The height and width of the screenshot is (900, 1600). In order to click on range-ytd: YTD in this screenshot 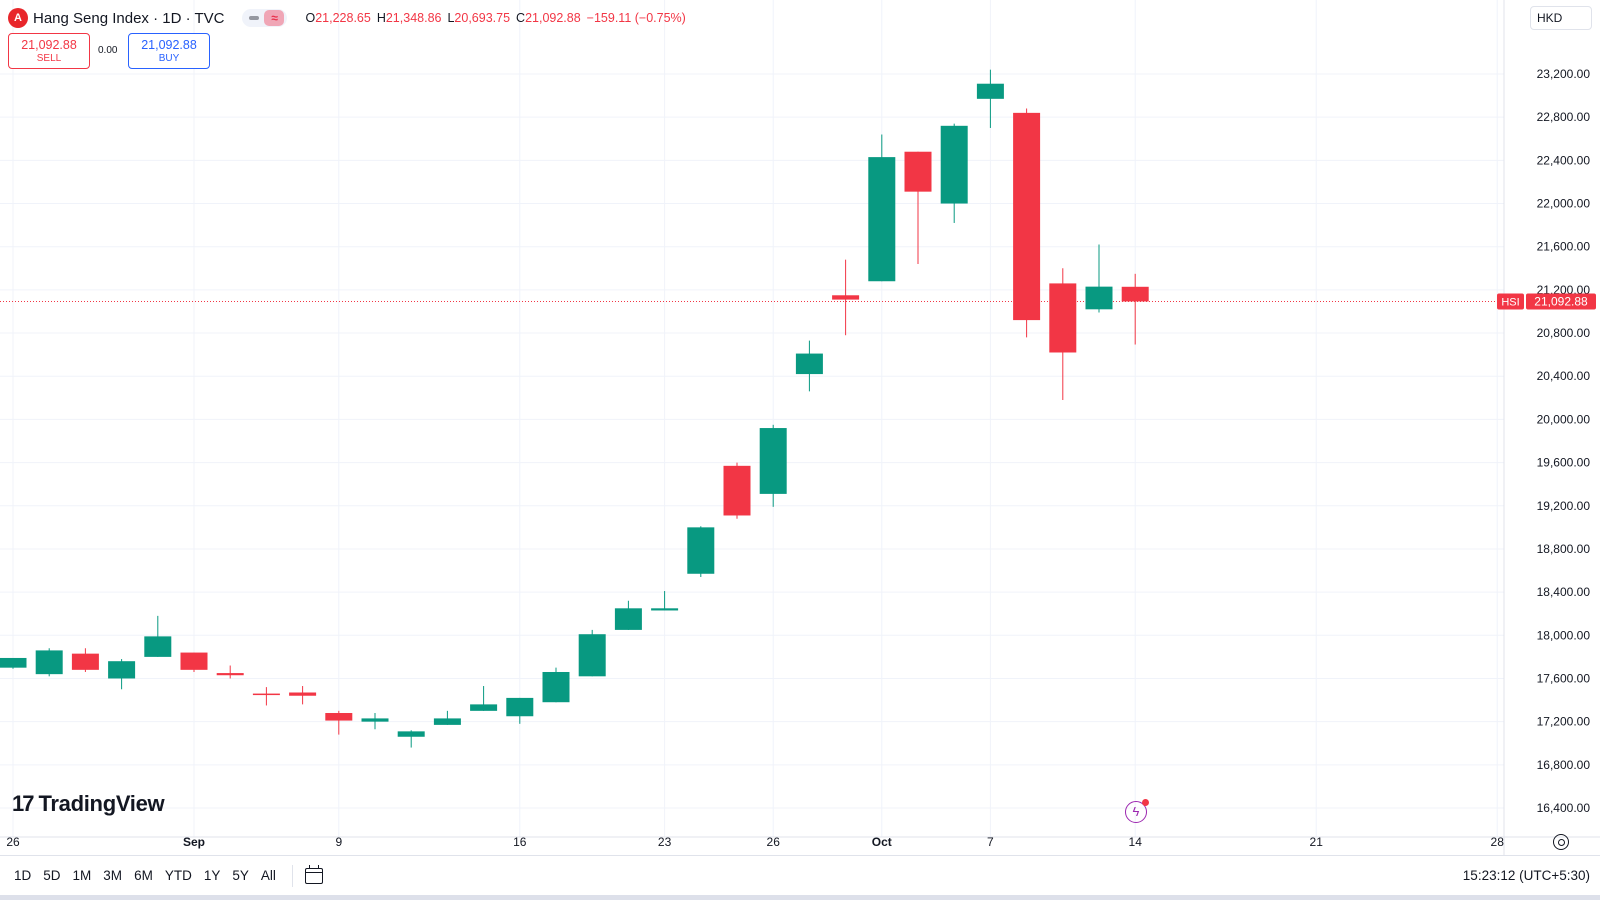, I will do `click(178, 875)`.